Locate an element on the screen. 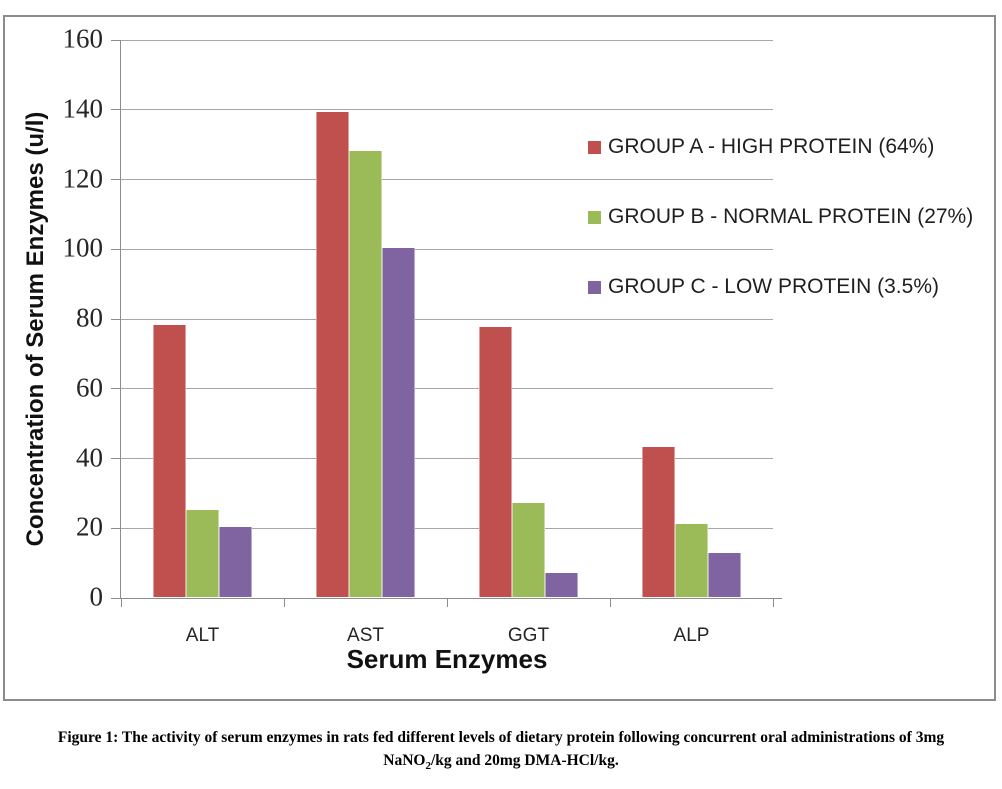  y-tick-label-40: 40 is located at coordinates (89, 456).